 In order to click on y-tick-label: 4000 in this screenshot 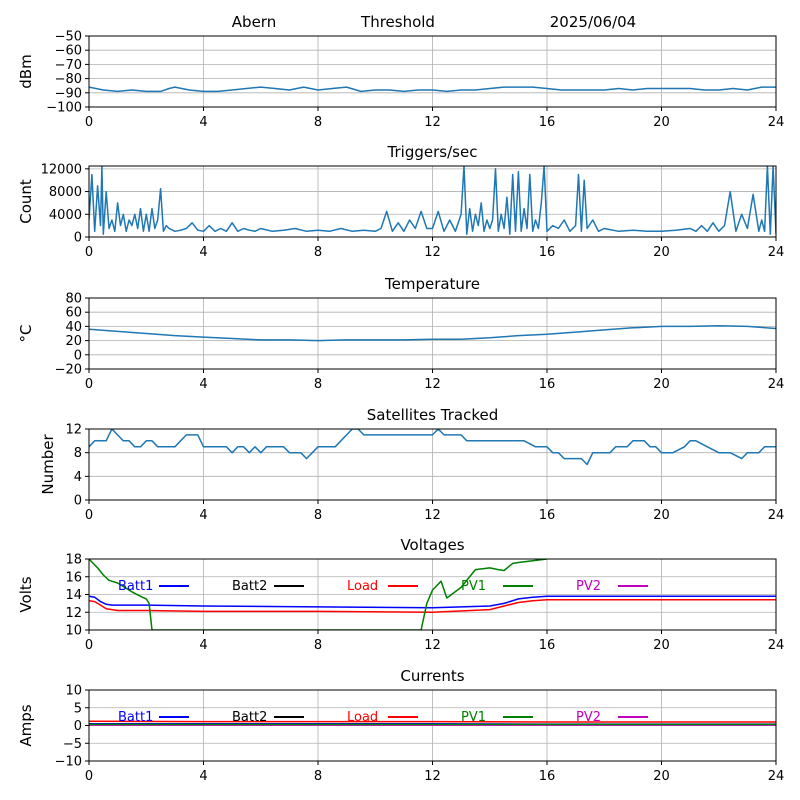, I will do `click(65, 215)`.